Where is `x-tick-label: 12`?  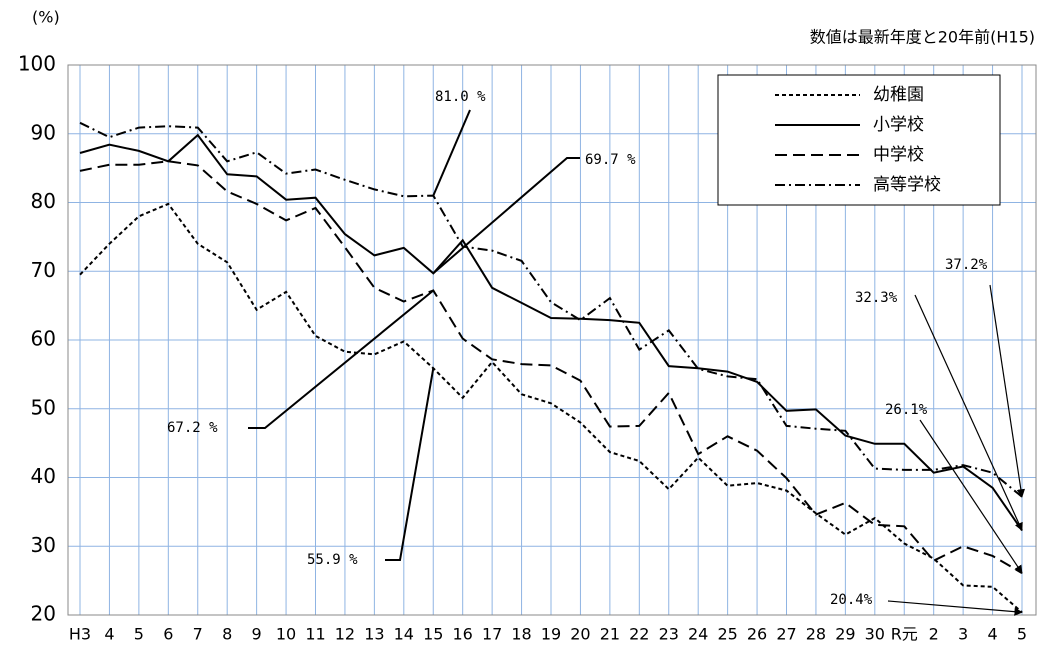
x-tick-label: 12 is located at coordinates (345, 634).